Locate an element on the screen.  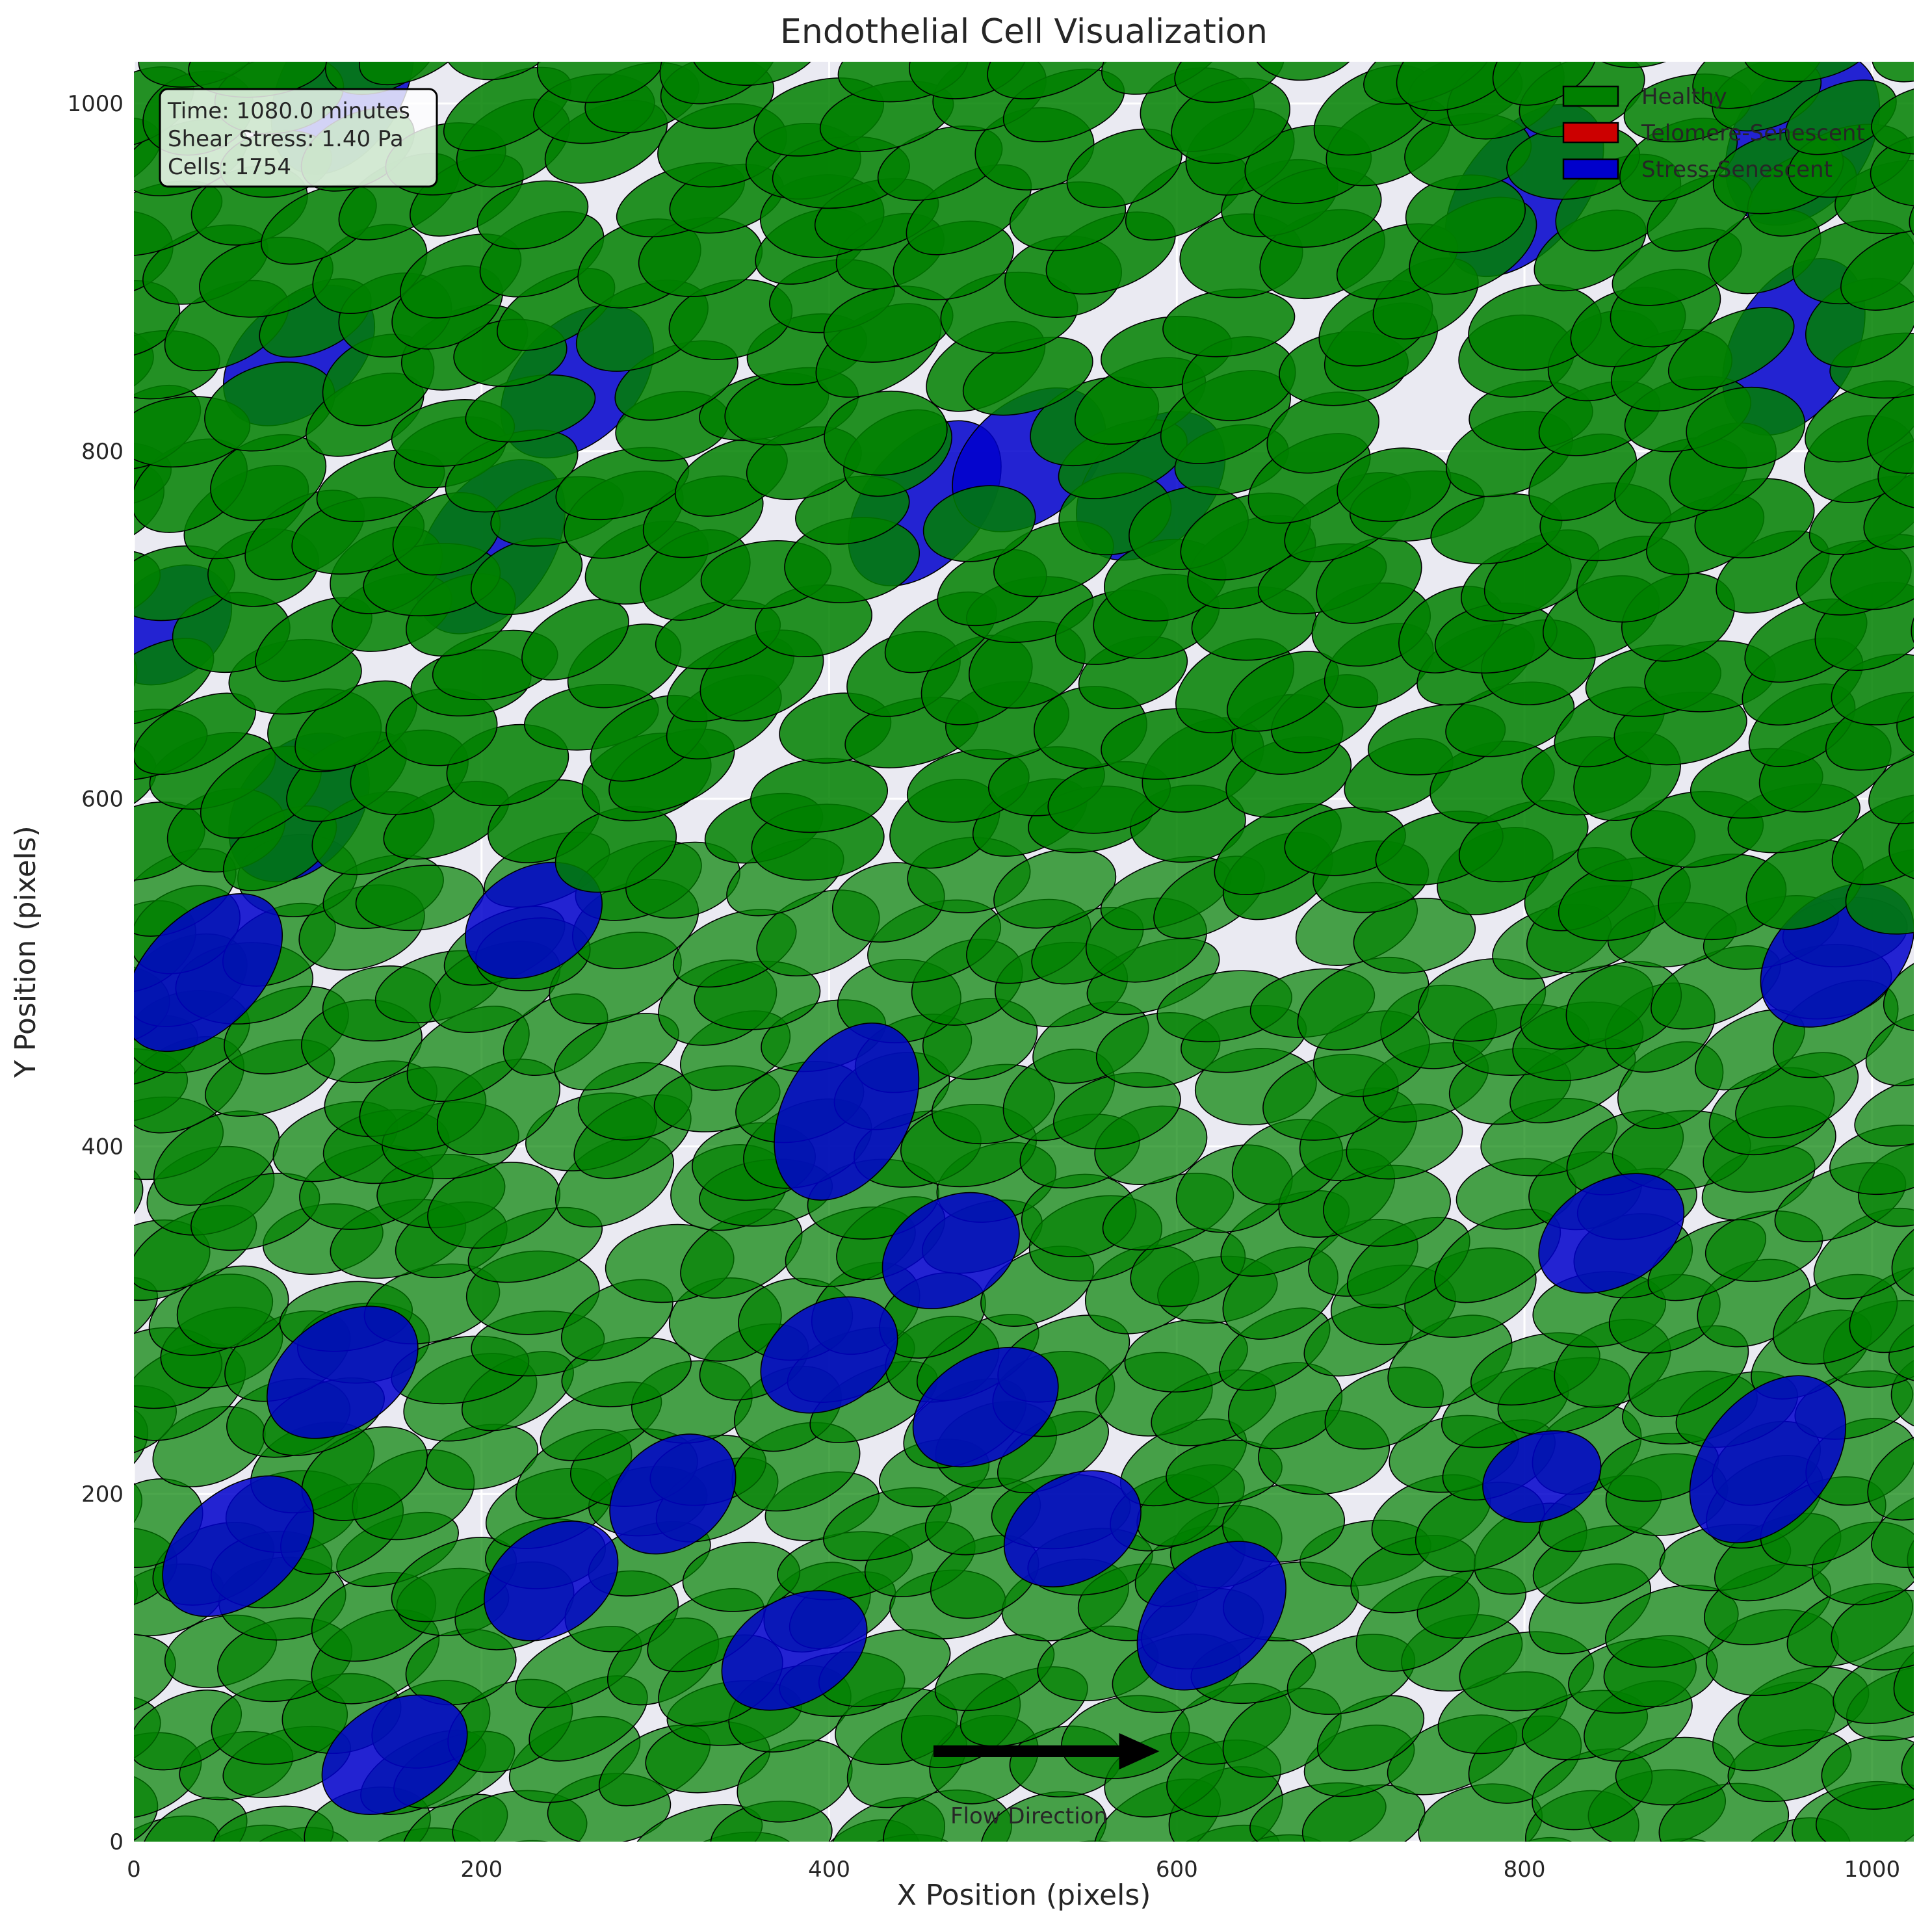
x-tick-label: 0 is located at coordinates (134, 1870).